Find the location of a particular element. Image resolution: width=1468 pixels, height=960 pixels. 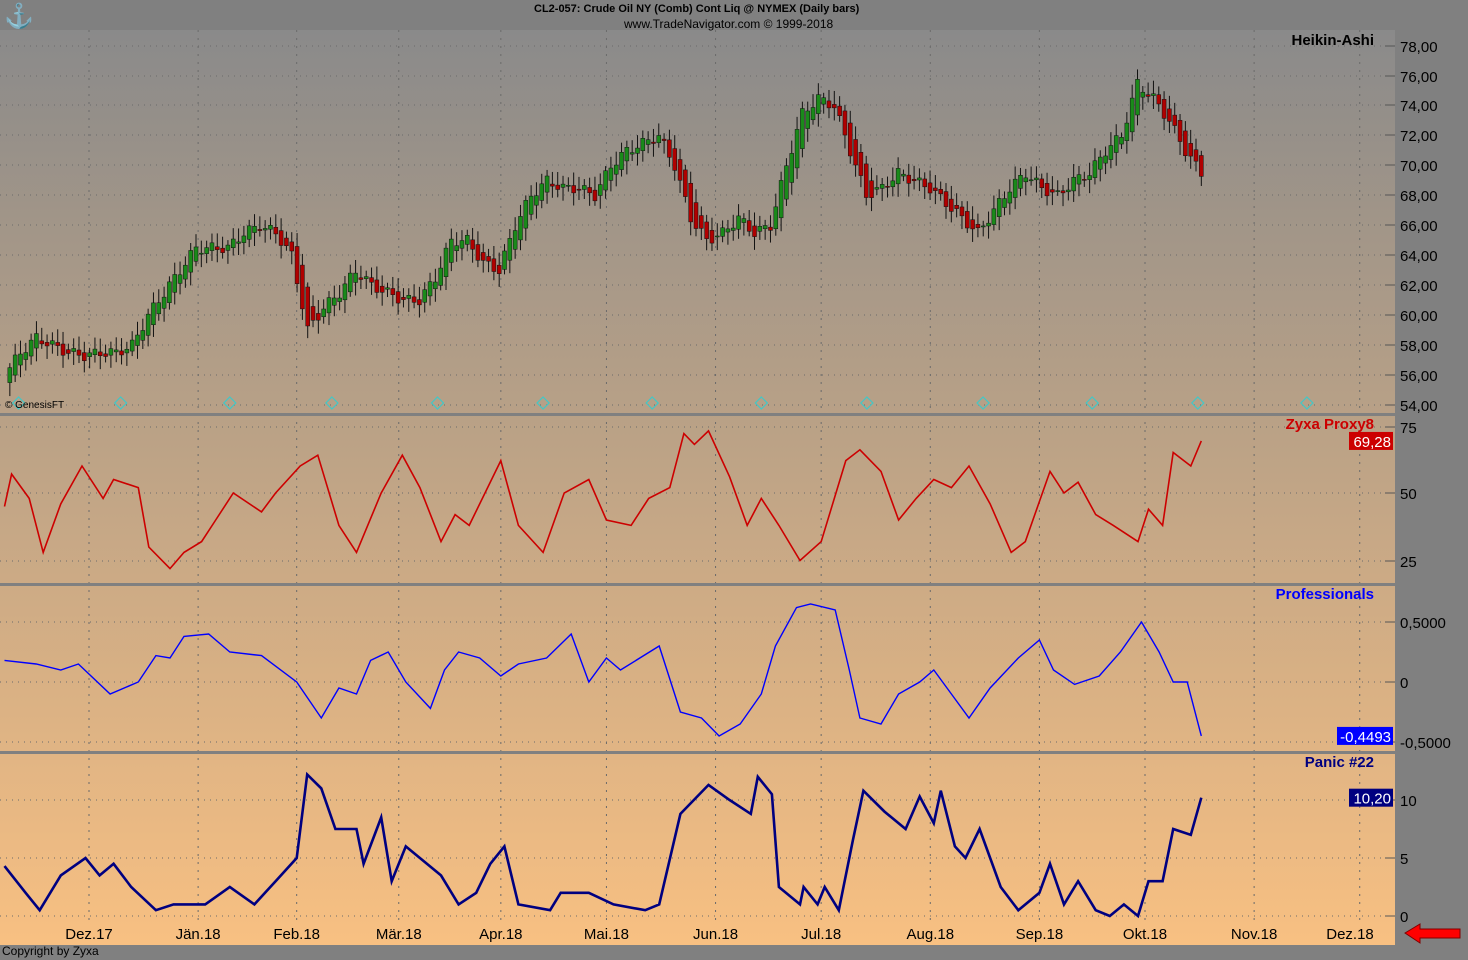

watermark: © GenesisFT is located at coordinates (35, 405).